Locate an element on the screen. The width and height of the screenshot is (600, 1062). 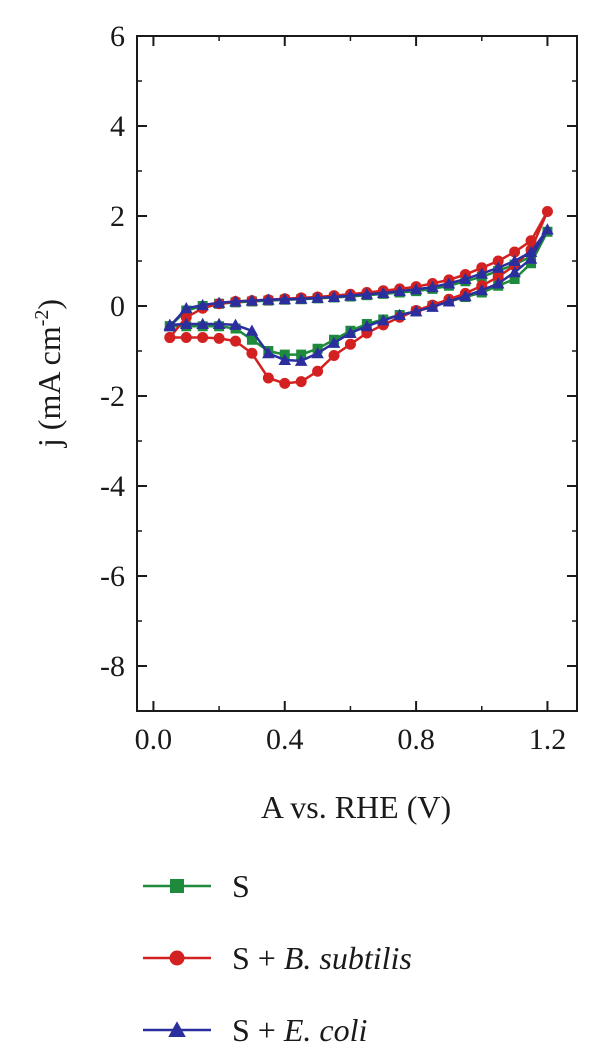
legend-label: S is located at coordinates (241, 886).